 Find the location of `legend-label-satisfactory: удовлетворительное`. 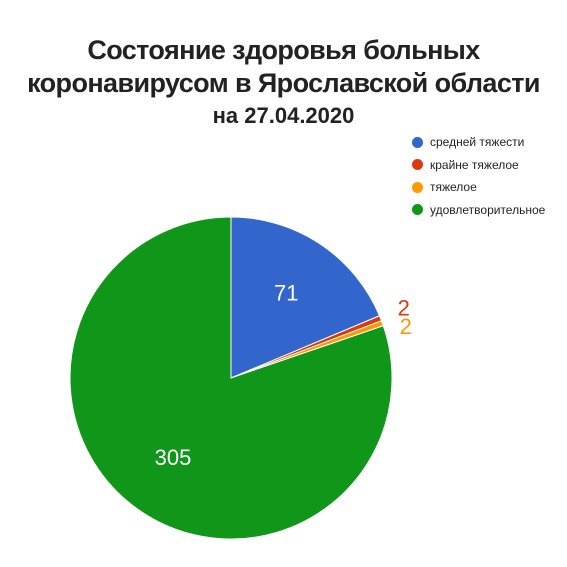

legend-label-satisfactory: удовлетворительное is located at coordinates (488, 209).